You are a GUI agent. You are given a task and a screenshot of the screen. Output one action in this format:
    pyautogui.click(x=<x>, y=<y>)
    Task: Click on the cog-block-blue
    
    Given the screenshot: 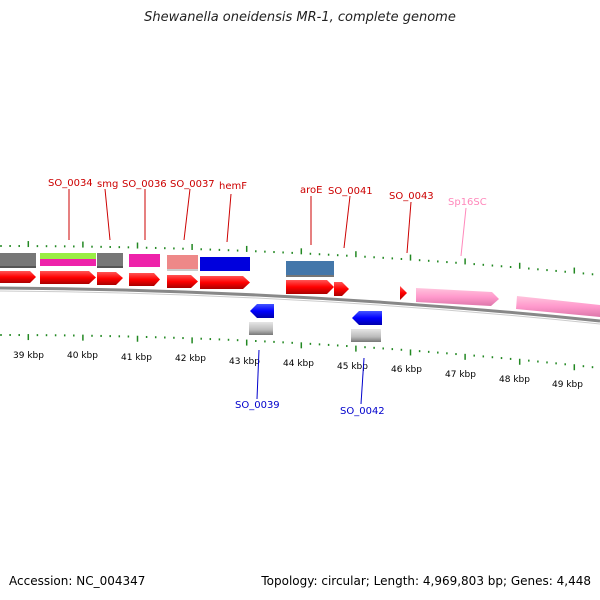 What is the action you would take?
    pyautogui.click(x=225, y=264)
    